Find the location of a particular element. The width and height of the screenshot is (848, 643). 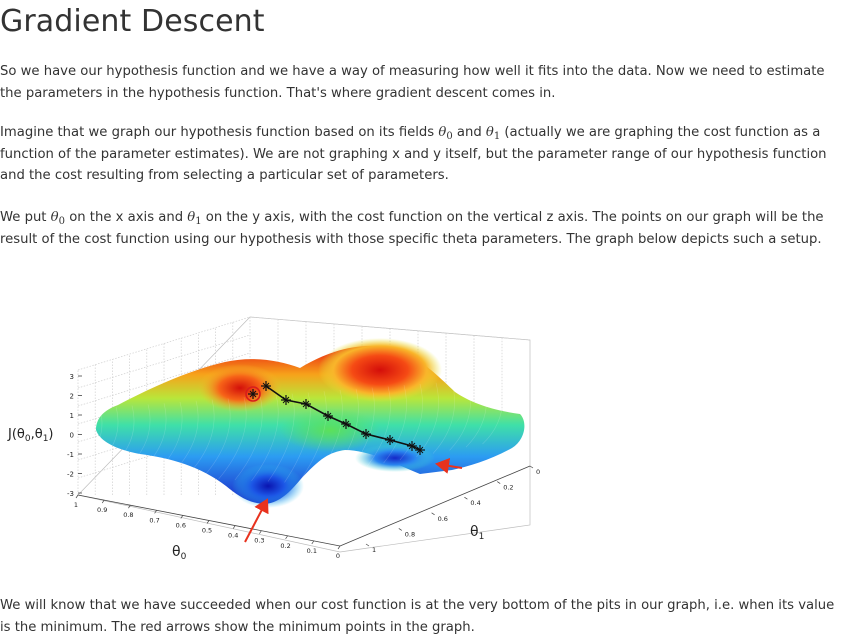

page-title: Gradient Descent is located at coordinates (132, 21).